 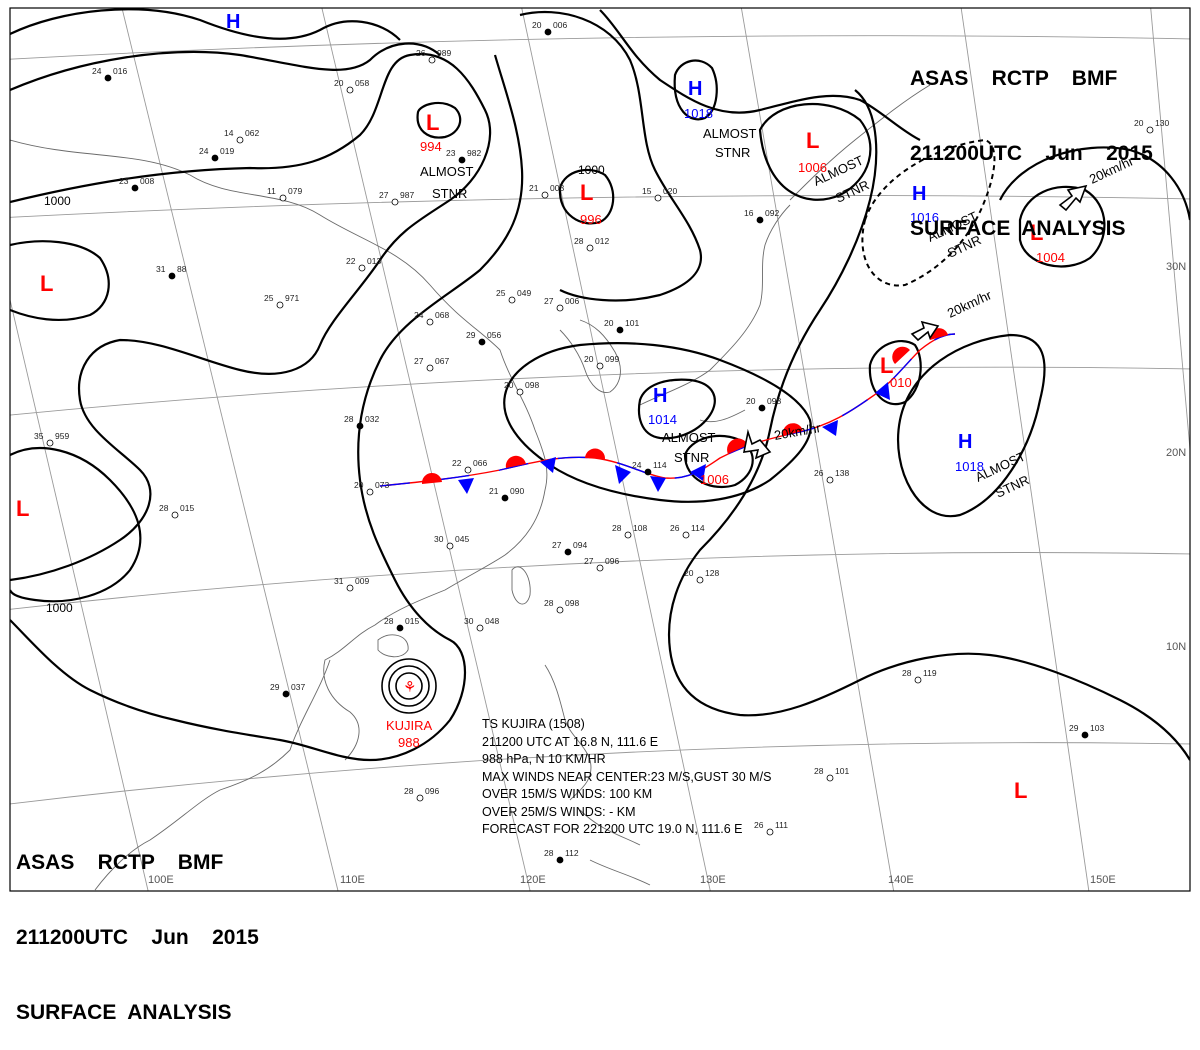 What do you see at coordinates (660, 465) in the screenshot?
I see `station-pressure: 114` at bounding box center [660, 465].